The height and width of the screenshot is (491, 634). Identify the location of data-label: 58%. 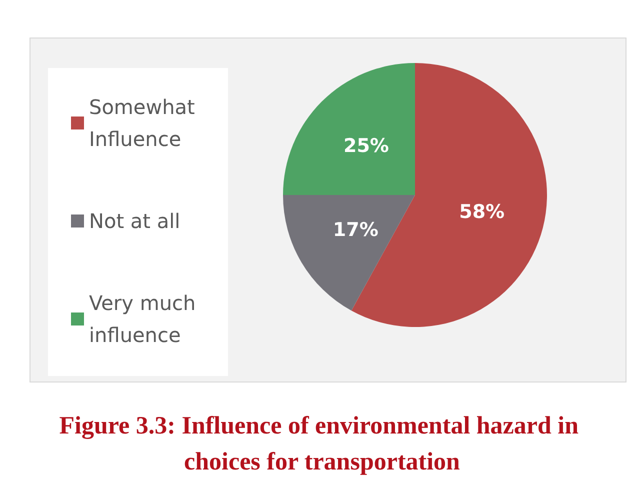
(482, 212).